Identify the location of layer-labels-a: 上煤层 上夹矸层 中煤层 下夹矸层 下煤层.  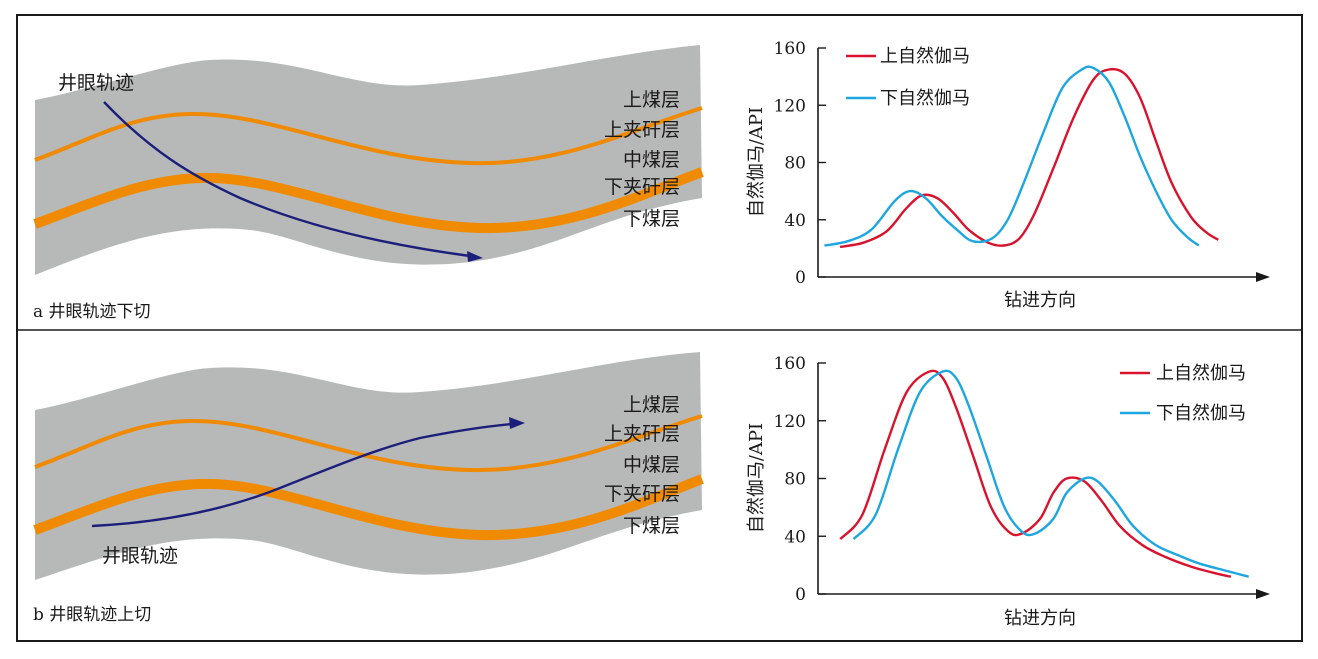
(642, 159).